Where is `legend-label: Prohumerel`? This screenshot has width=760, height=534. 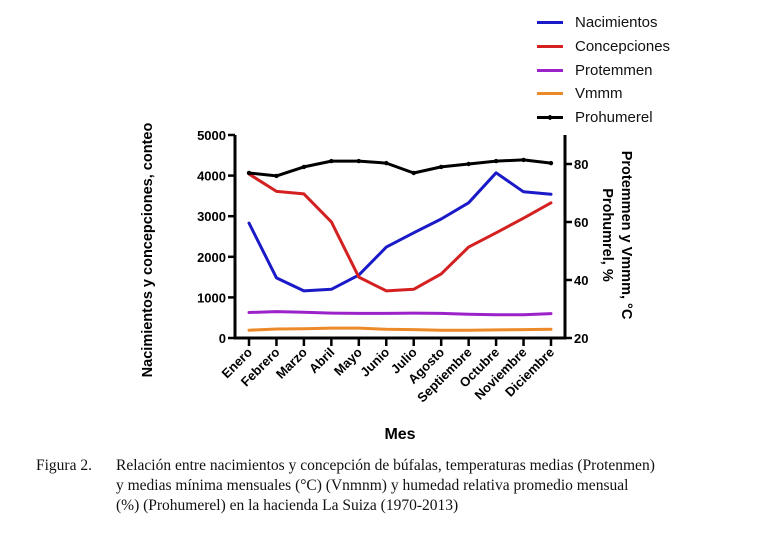
legend-label: Prohumerel is located at coordinates (614, 118).